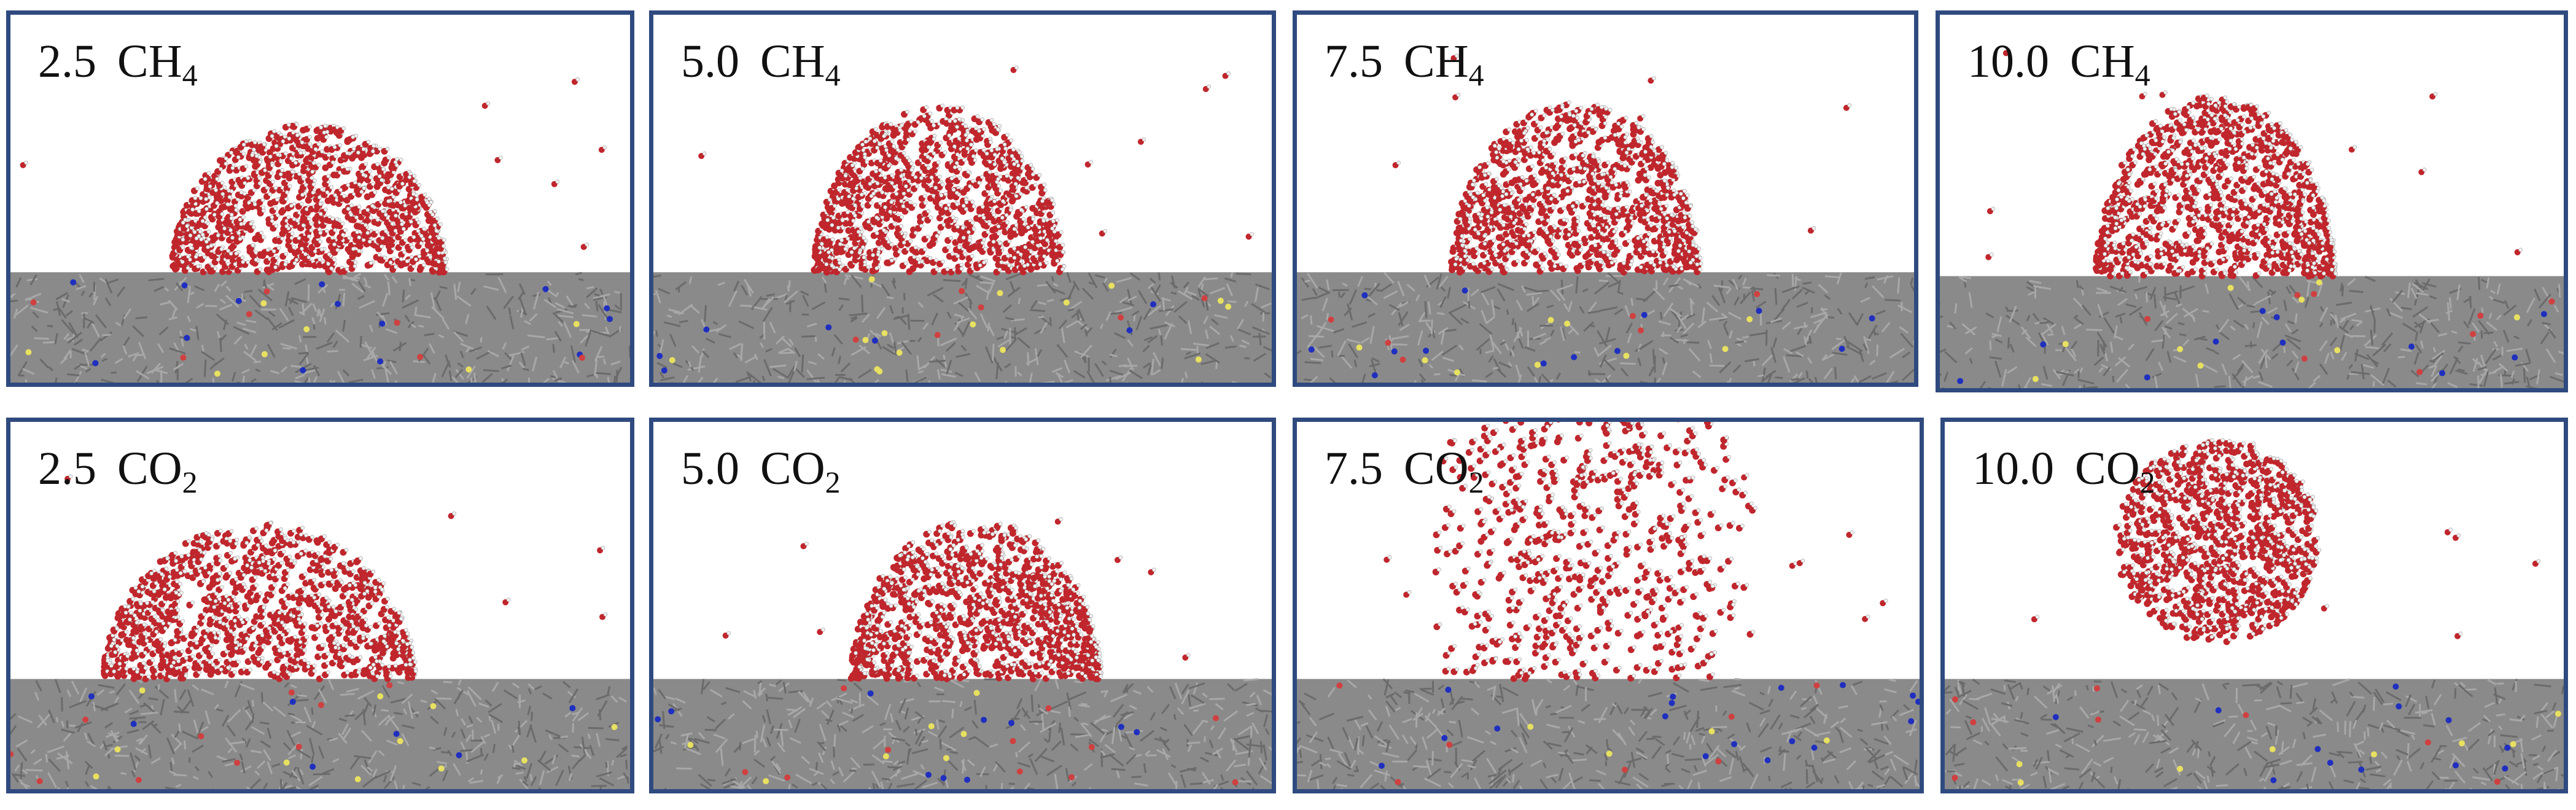  I want to click on panel-label: 5.0 CH4, so click(761, 64).